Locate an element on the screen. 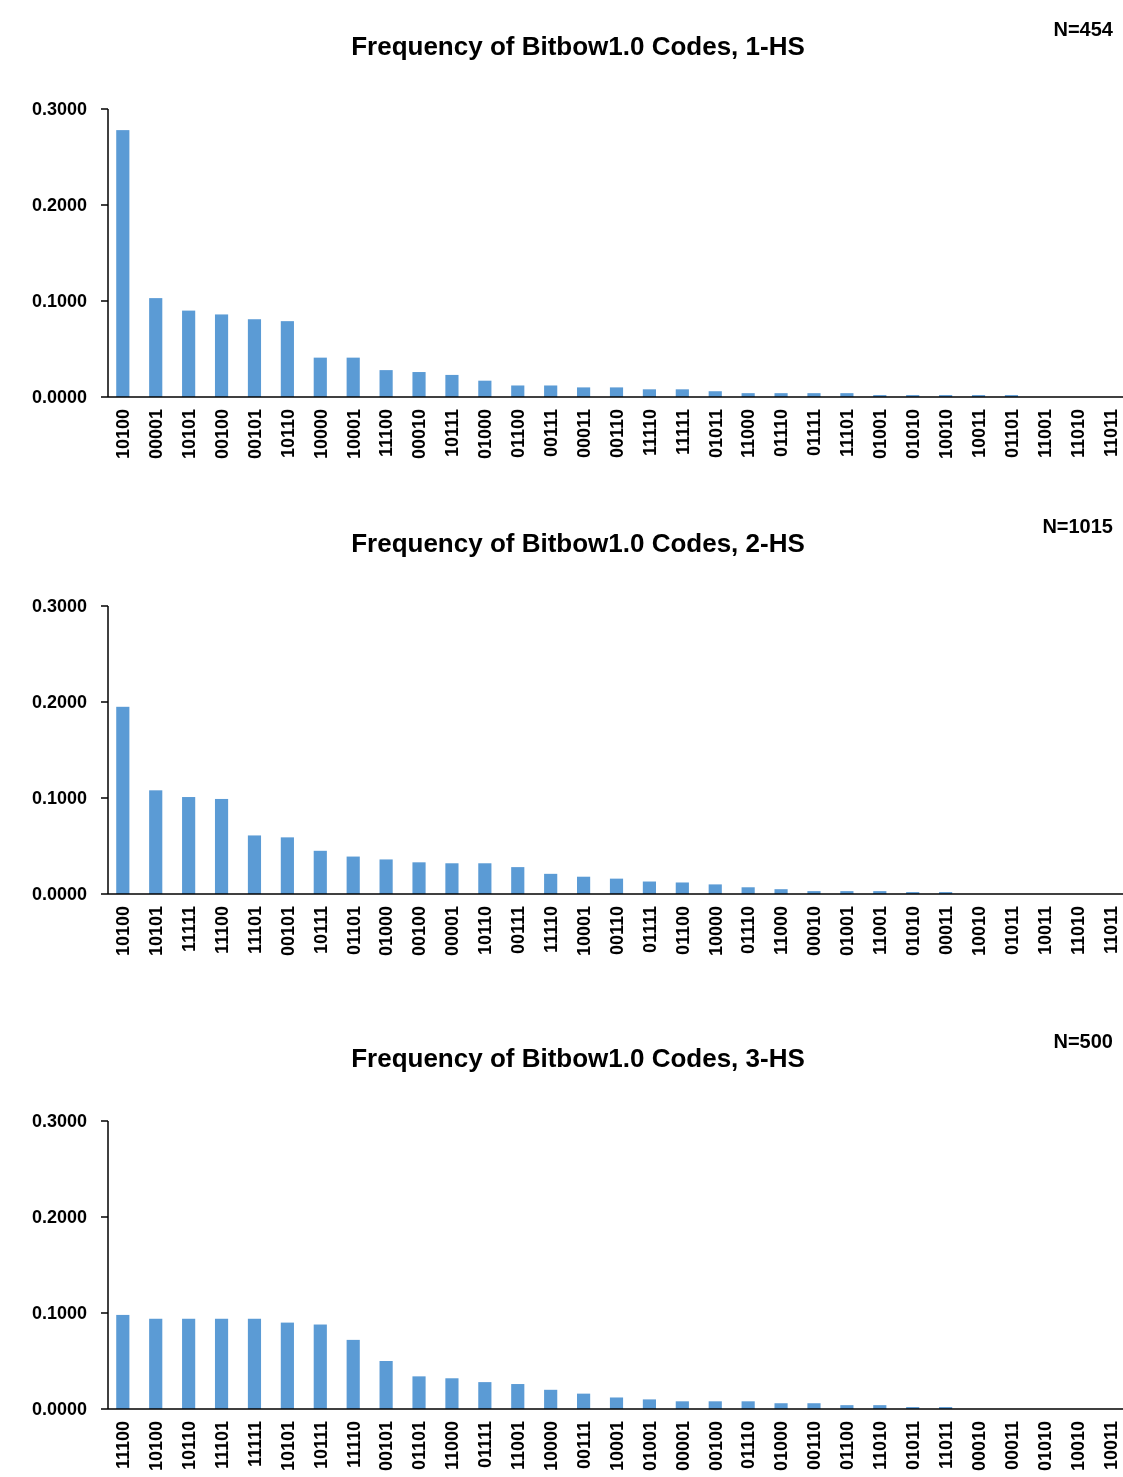 Image resolution: width=1123 pixels, height=1477 pixels. chart-title: Frequency of Bitbow1.0 Codes, 2-HS is located at coordinates (578, 543).